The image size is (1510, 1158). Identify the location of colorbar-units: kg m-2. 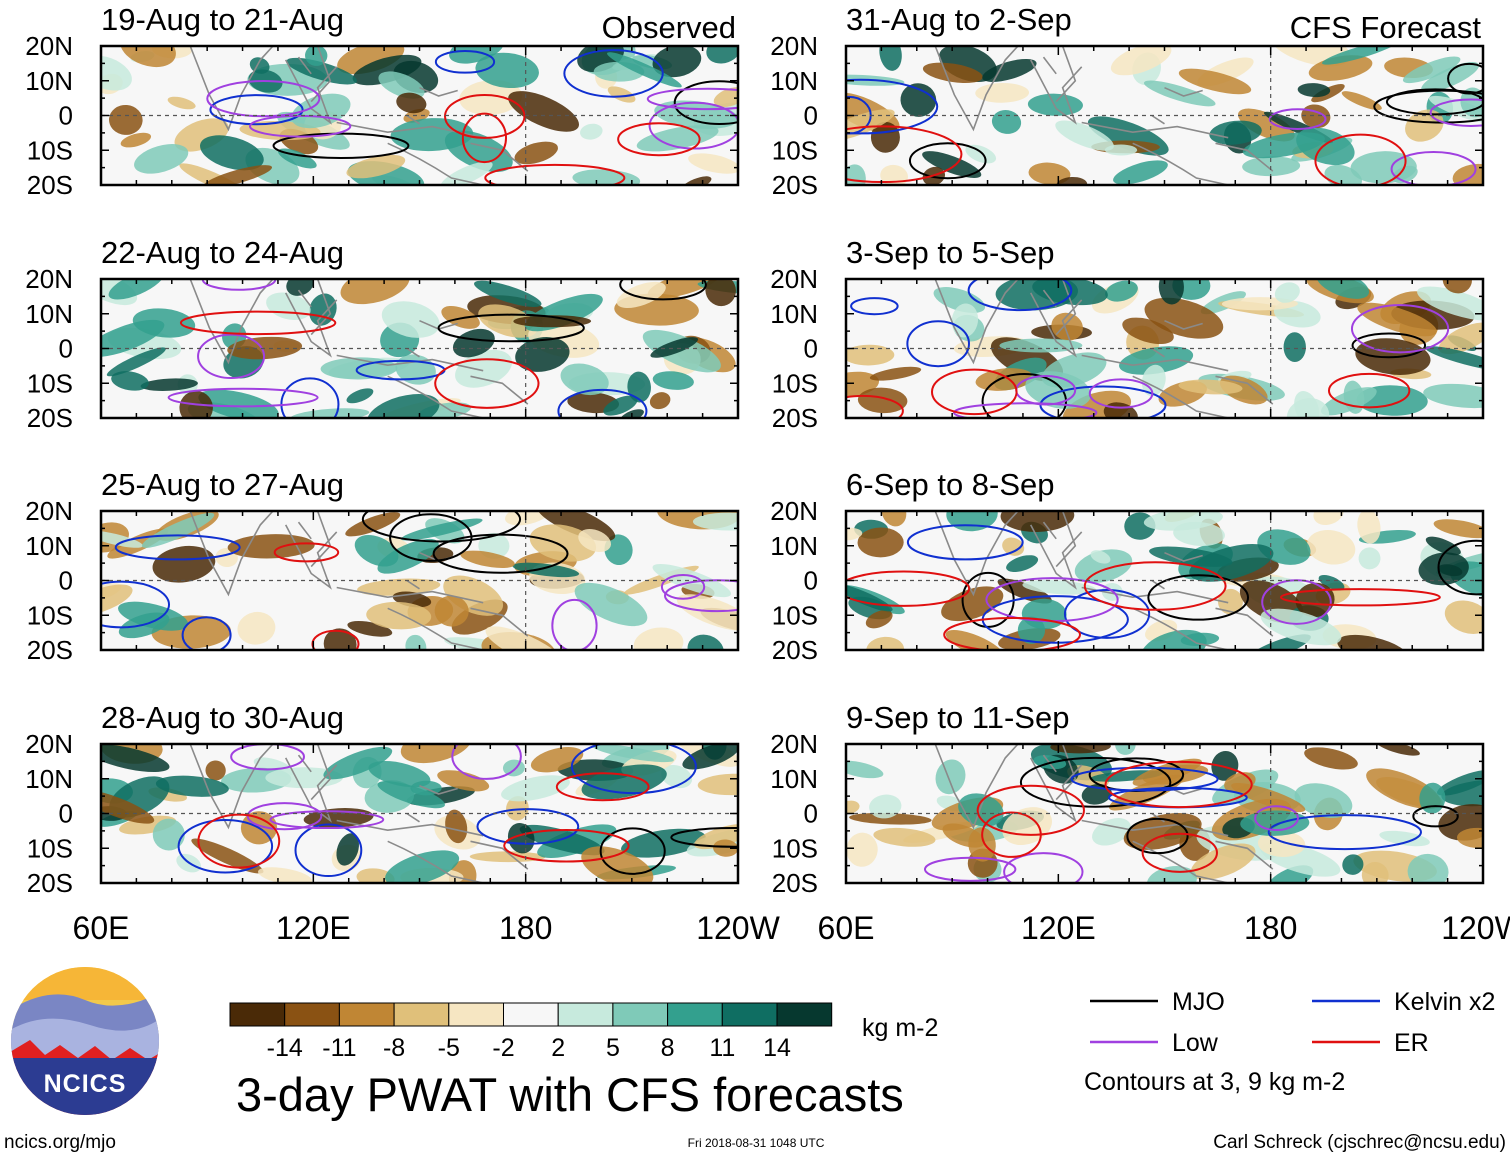
(900, 1028).